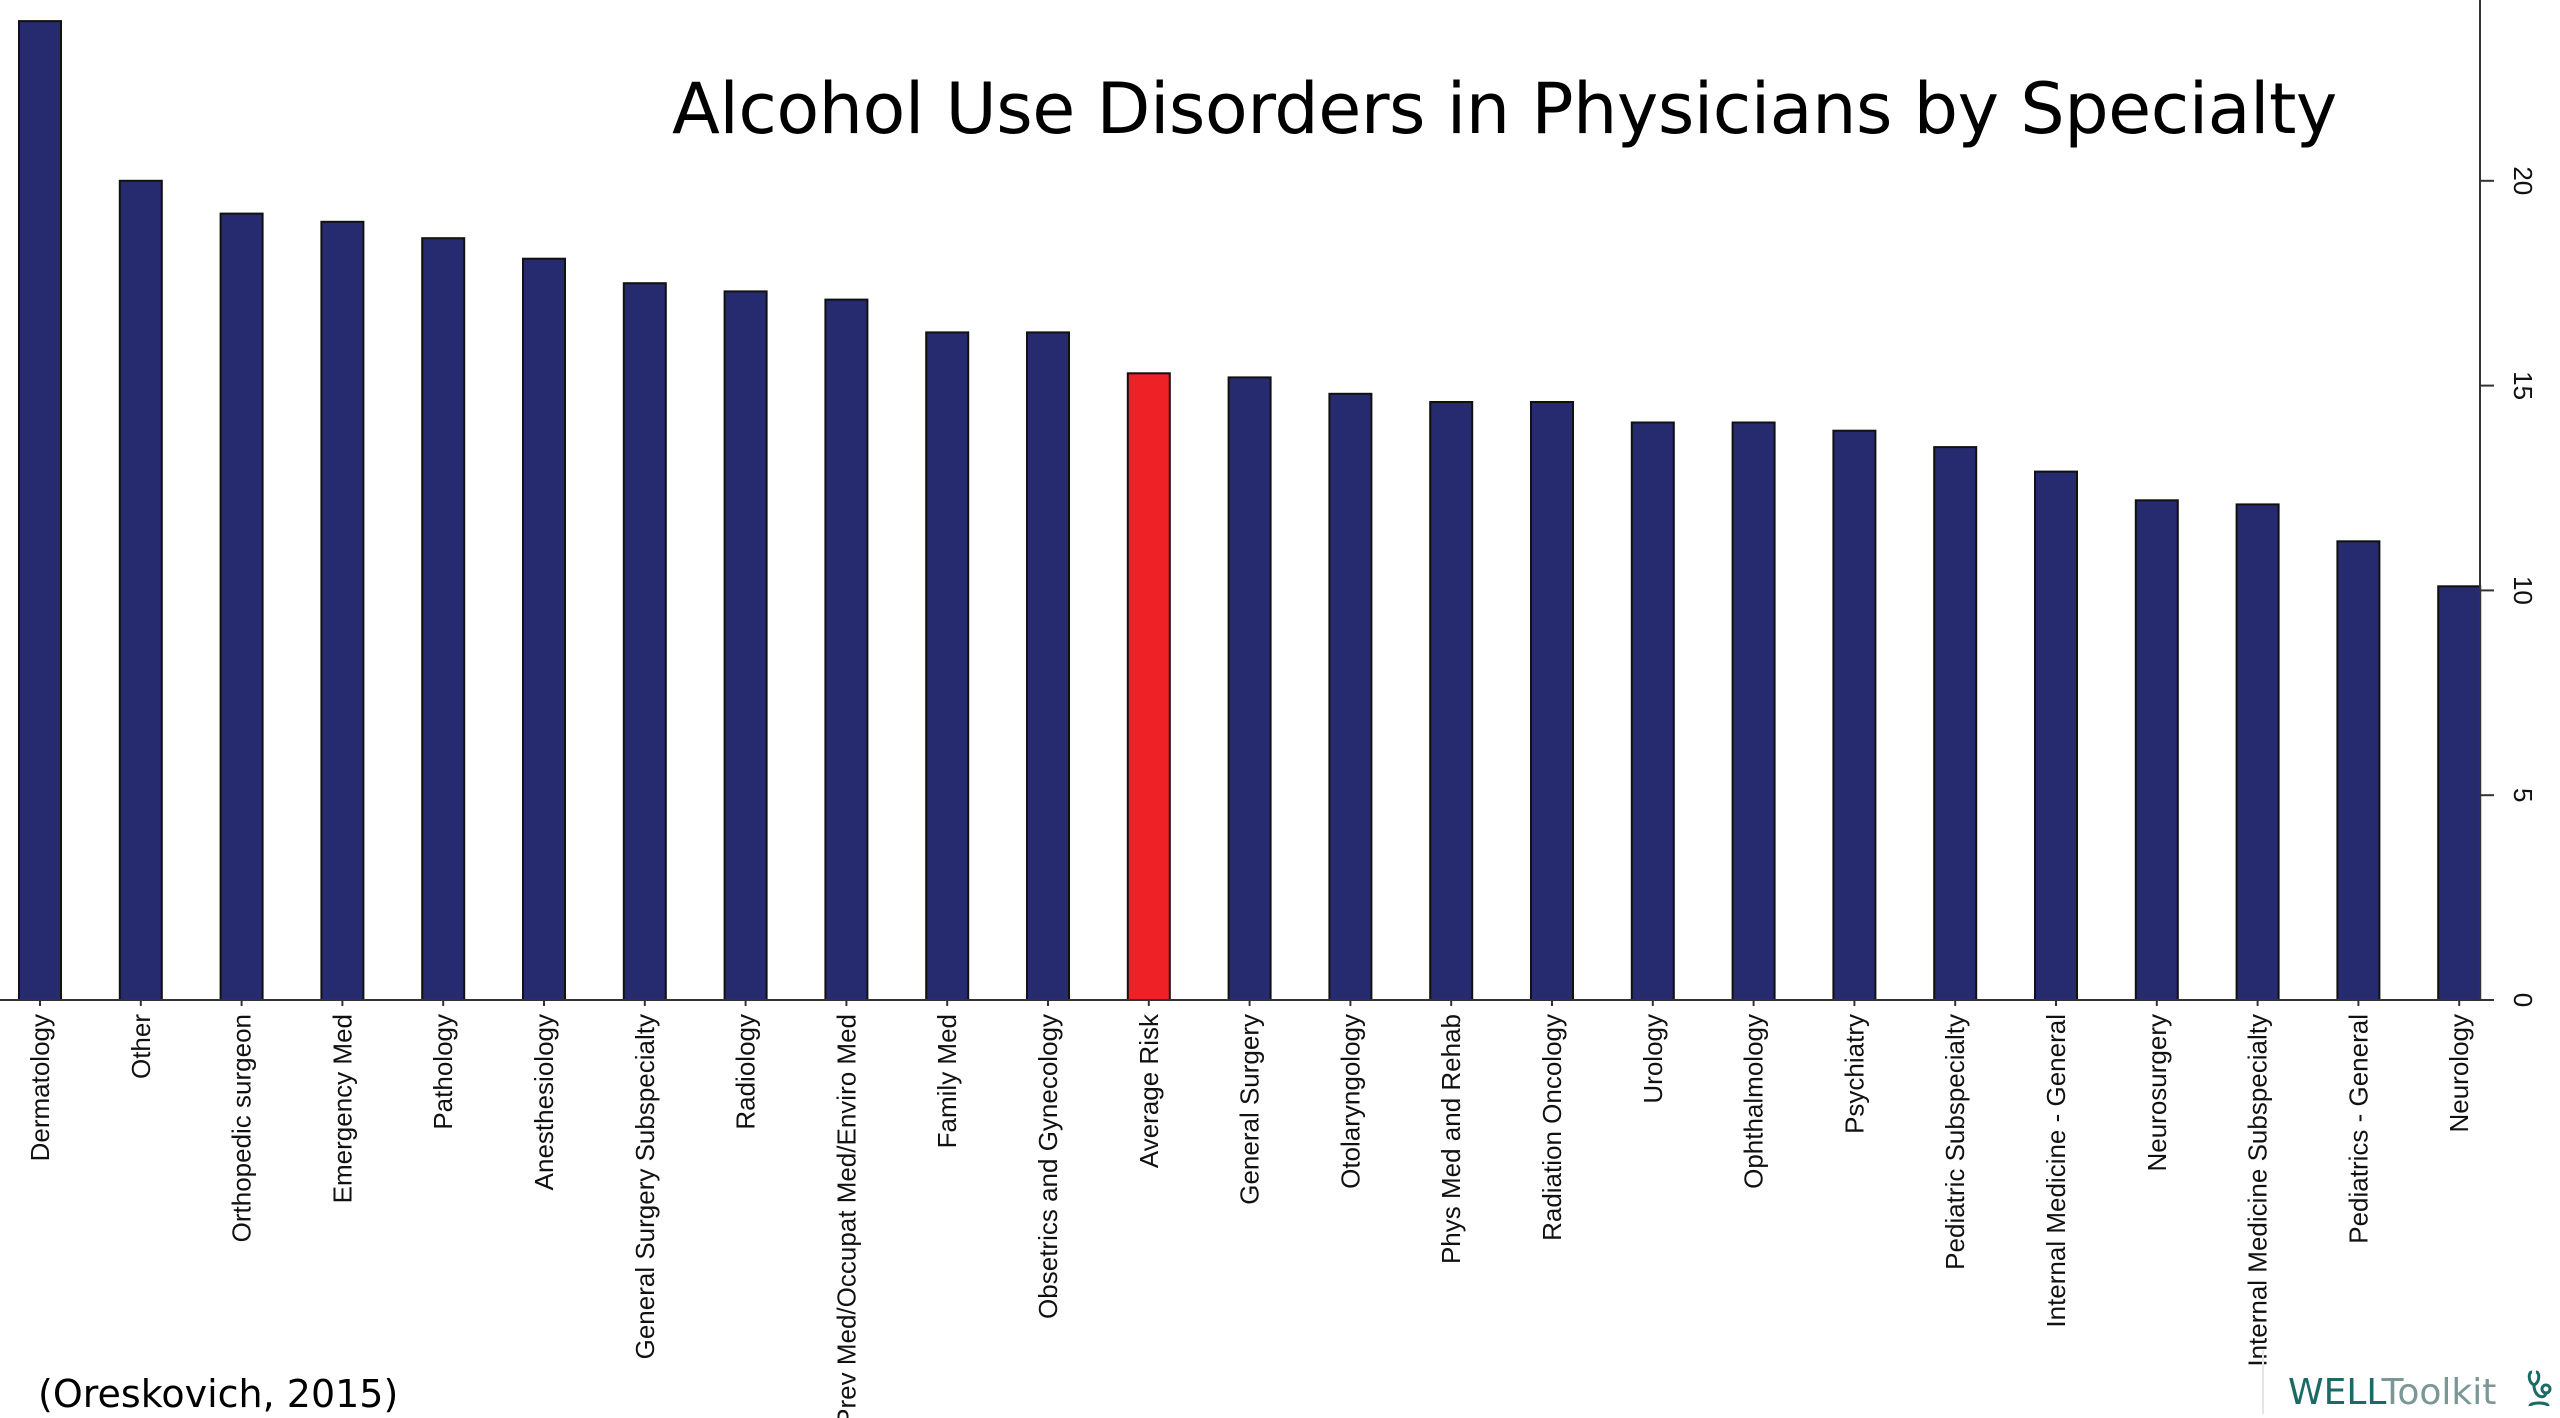  Describe the element at coordinates (1350, 1101) in the screenshot. I see `x-tick-label-otolaryngology: Otolaryngology` at that location.